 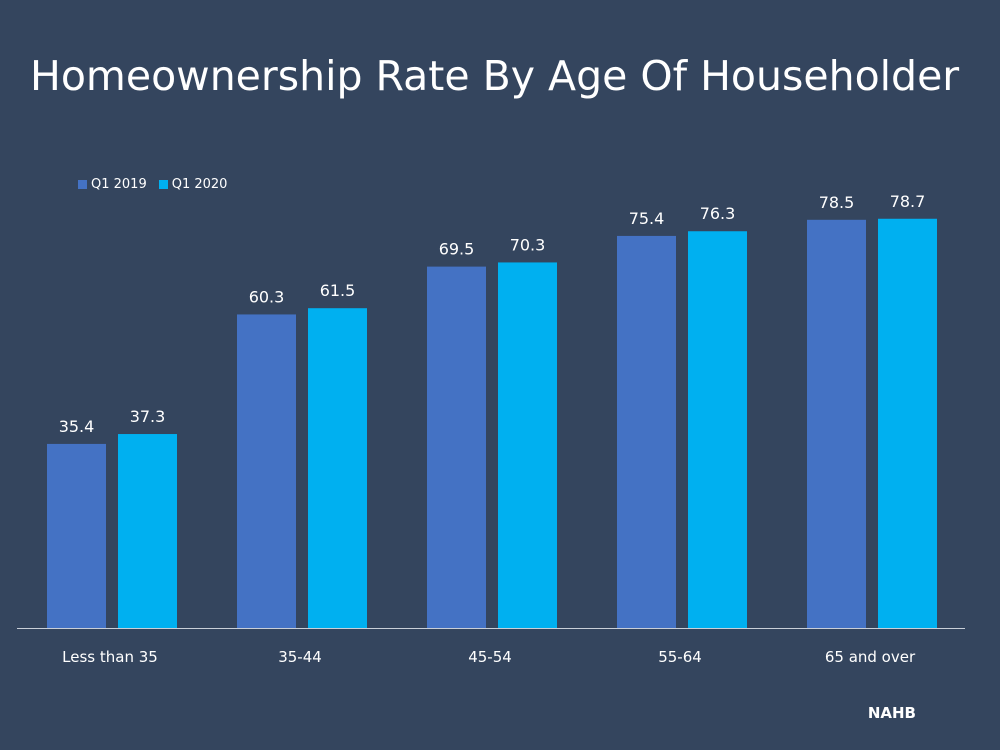 I want to click on data-label-q1-2019-55-64: 75.4, so click(x=647, y=218).